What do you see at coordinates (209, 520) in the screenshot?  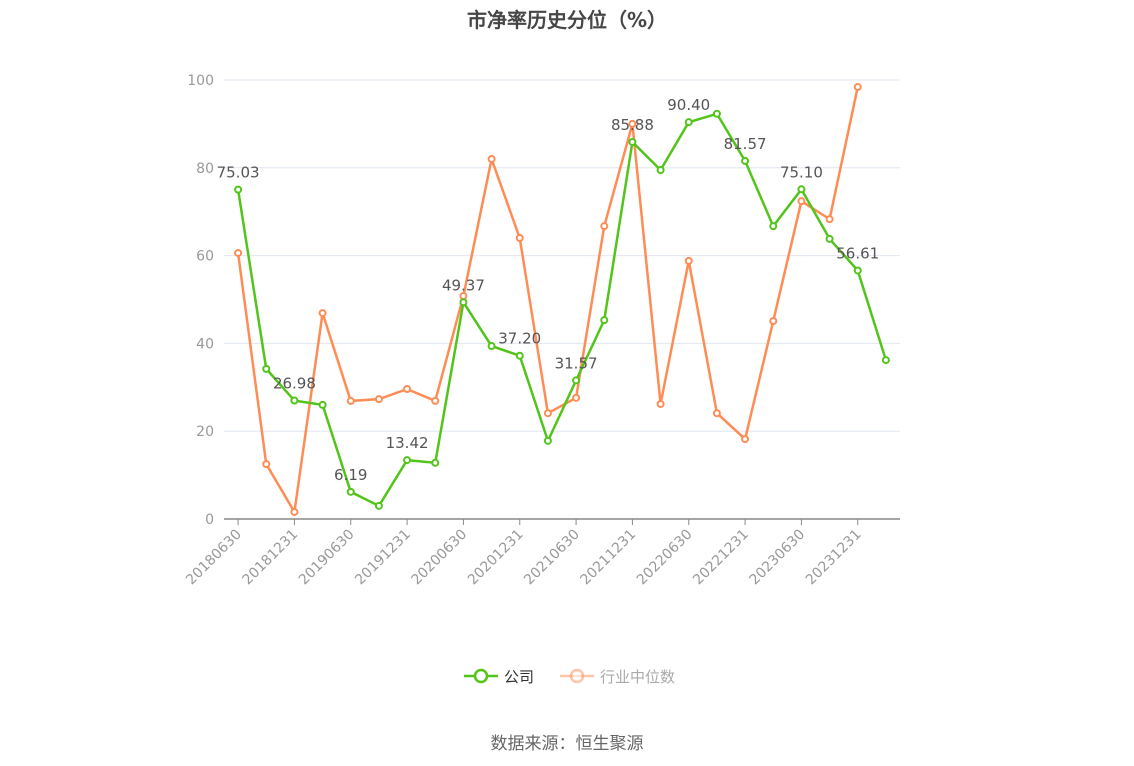 I see `y-tick-label: 0` at bounding box center [209, 520].